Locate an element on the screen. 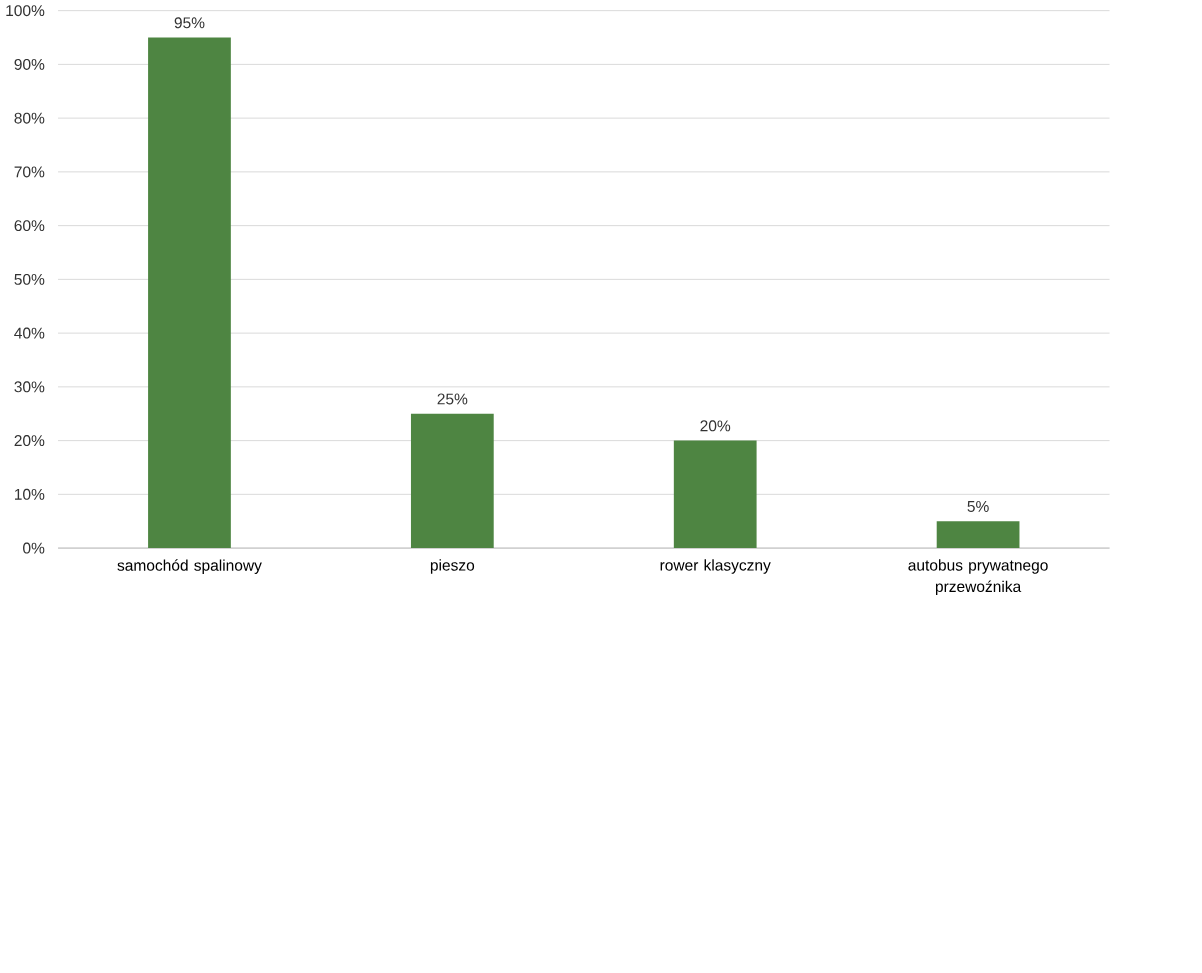 This screenshot has width=1202, height=973. y-tick-label: 100% is located at coordinates (25, 11).